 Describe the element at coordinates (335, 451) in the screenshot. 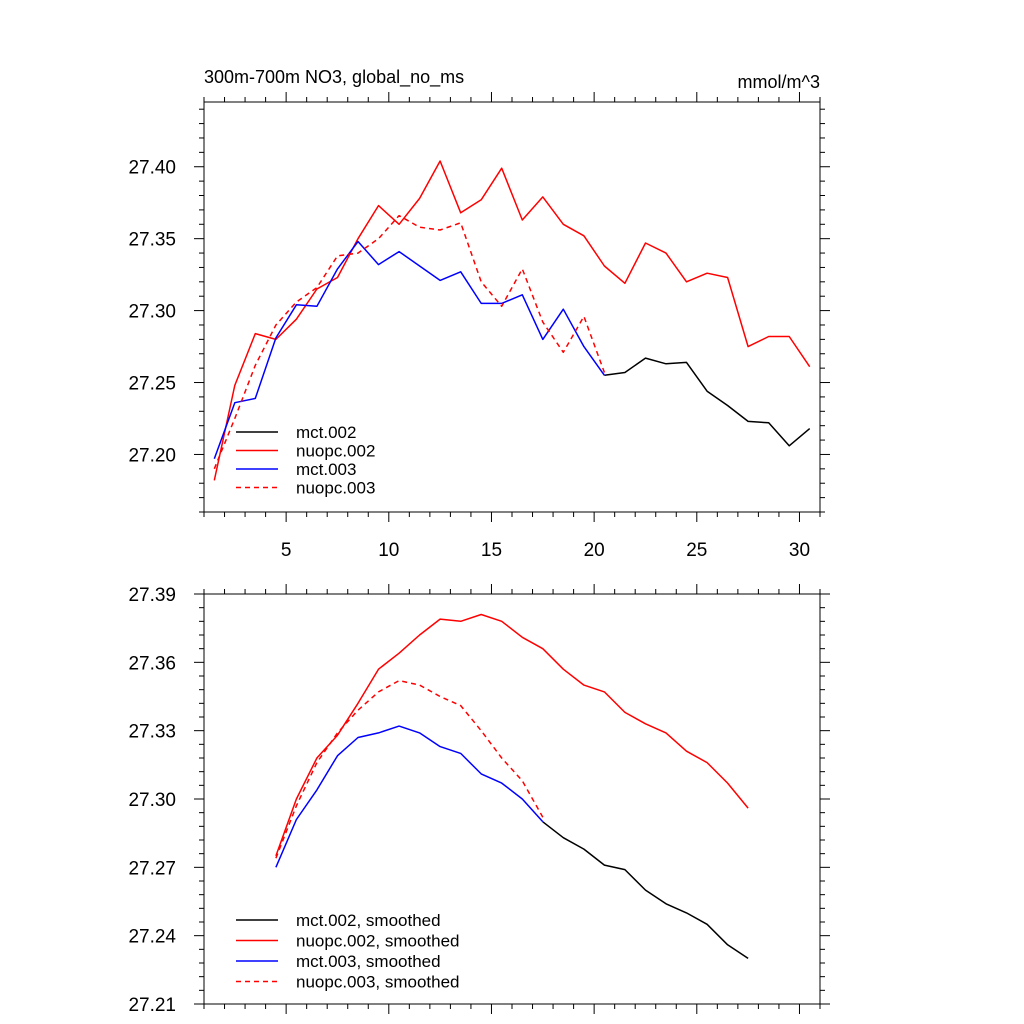

I see `top-legend-label: nuopc.002` at that location.